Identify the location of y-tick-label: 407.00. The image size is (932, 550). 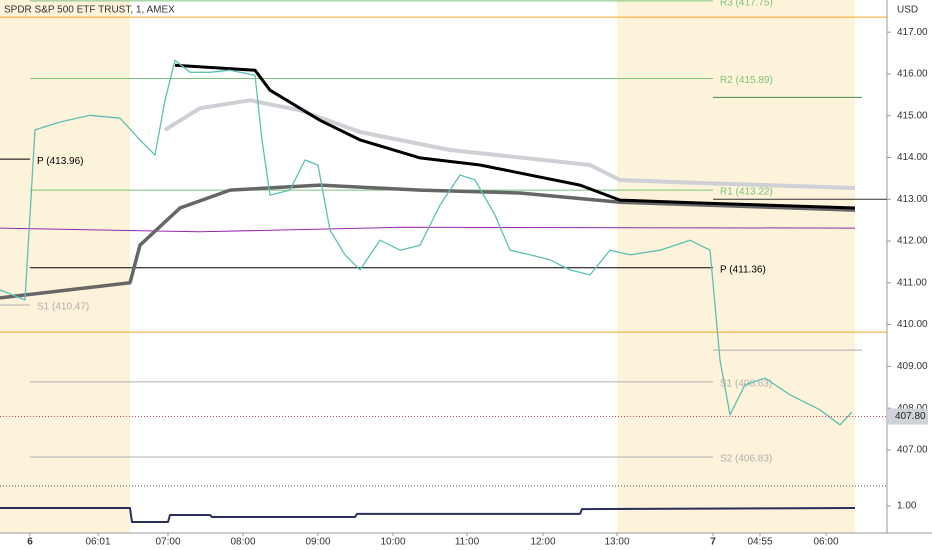
(912, 450).